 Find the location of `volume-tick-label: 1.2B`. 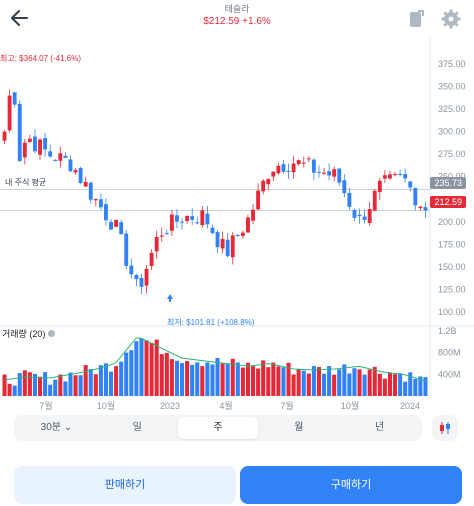

volume-tick-label: 1.2B is located at coordinates (447, 331).